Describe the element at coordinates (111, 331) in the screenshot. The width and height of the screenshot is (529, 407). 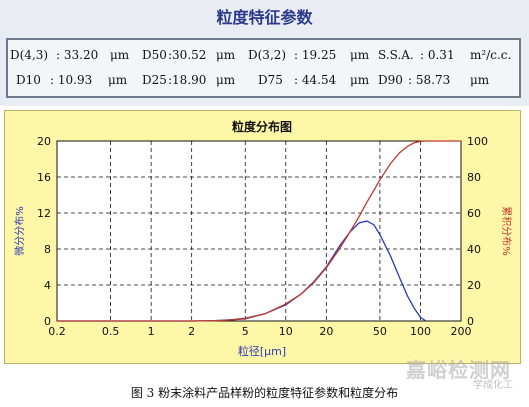
I see `x-tick-label: 0.5` at that location.